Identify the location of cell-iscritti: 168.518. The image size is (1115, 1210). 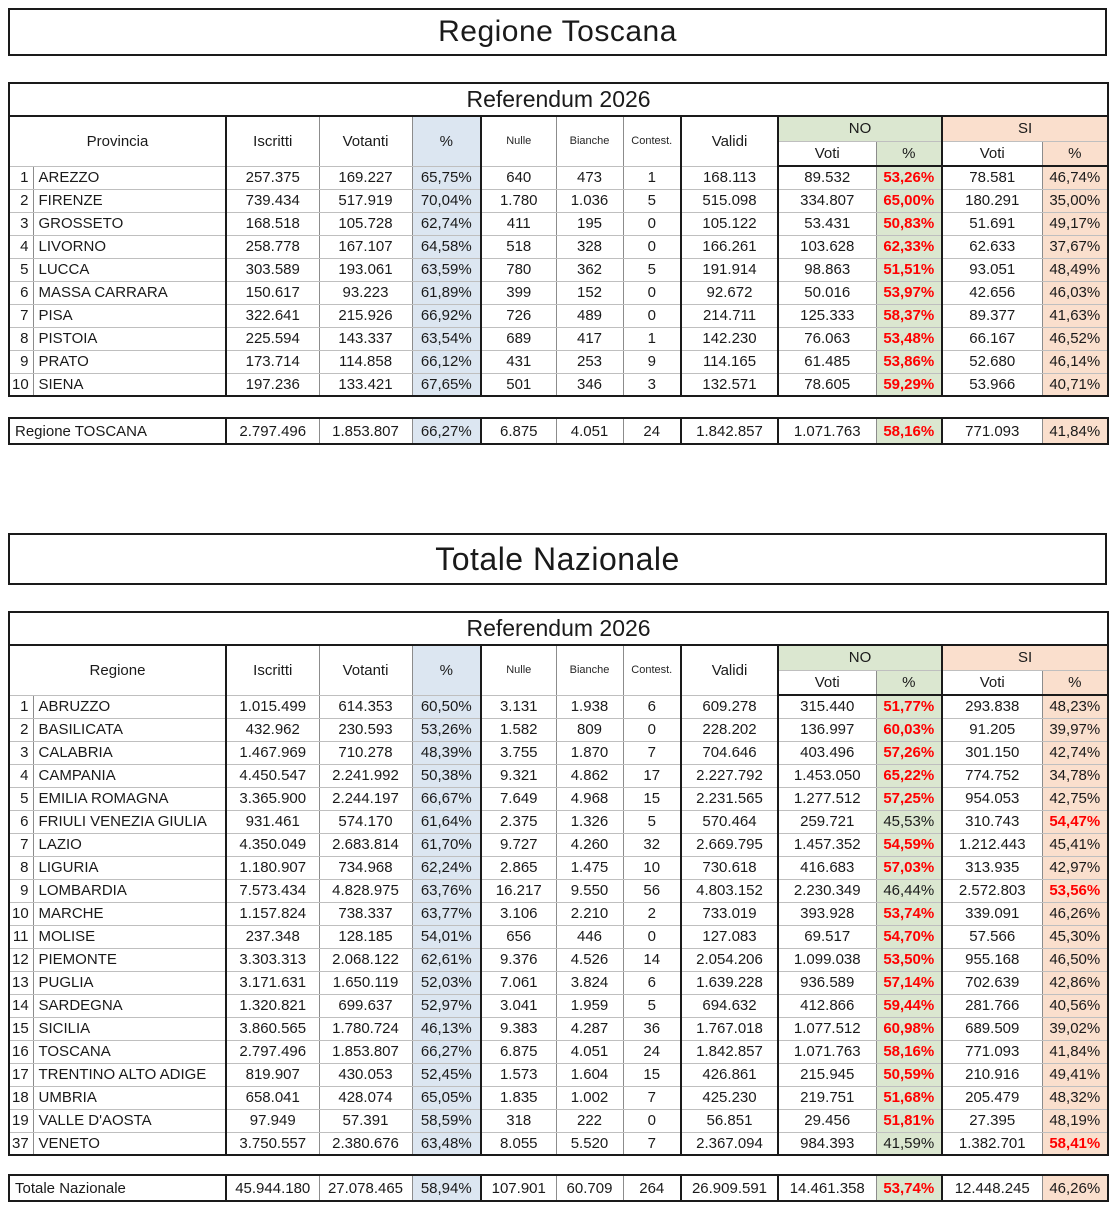
(272, 223).